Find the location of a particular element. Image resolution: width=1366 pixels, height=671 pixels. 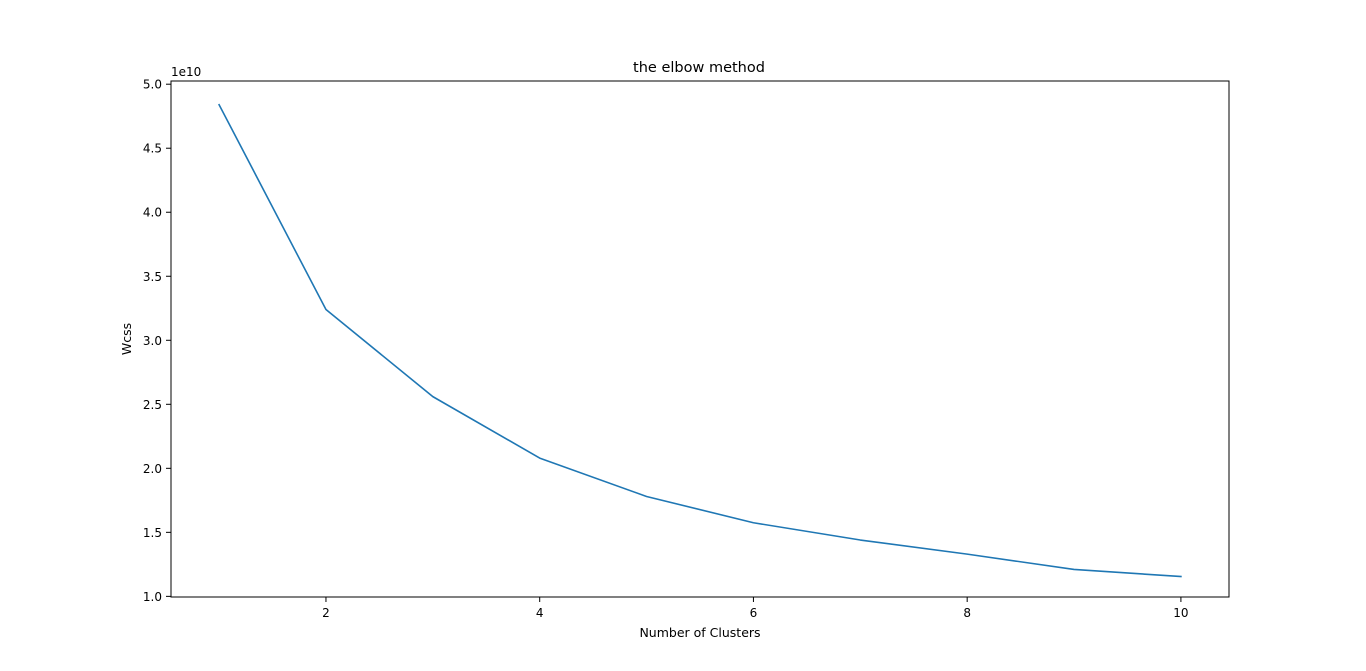

y-tick-label: 5.0 is located at coordinates (152, 85).